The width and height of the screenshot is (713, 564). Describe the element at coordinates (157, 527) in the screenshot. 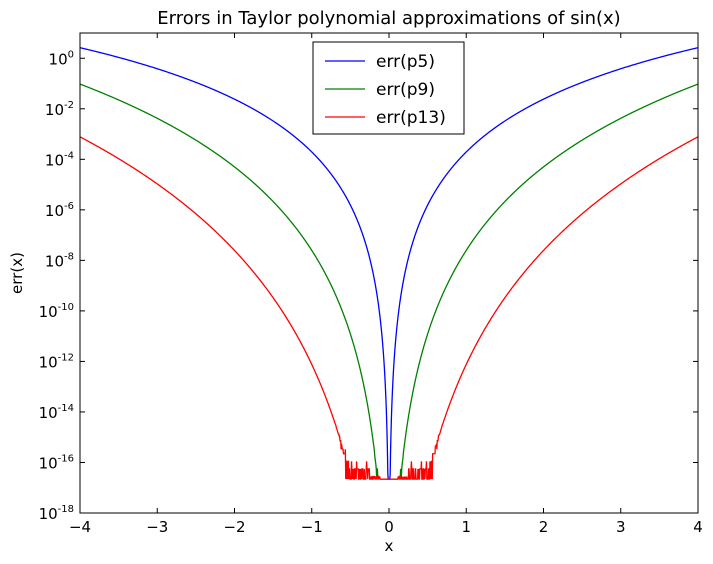

I see `x-tick-label: −3` at that location.